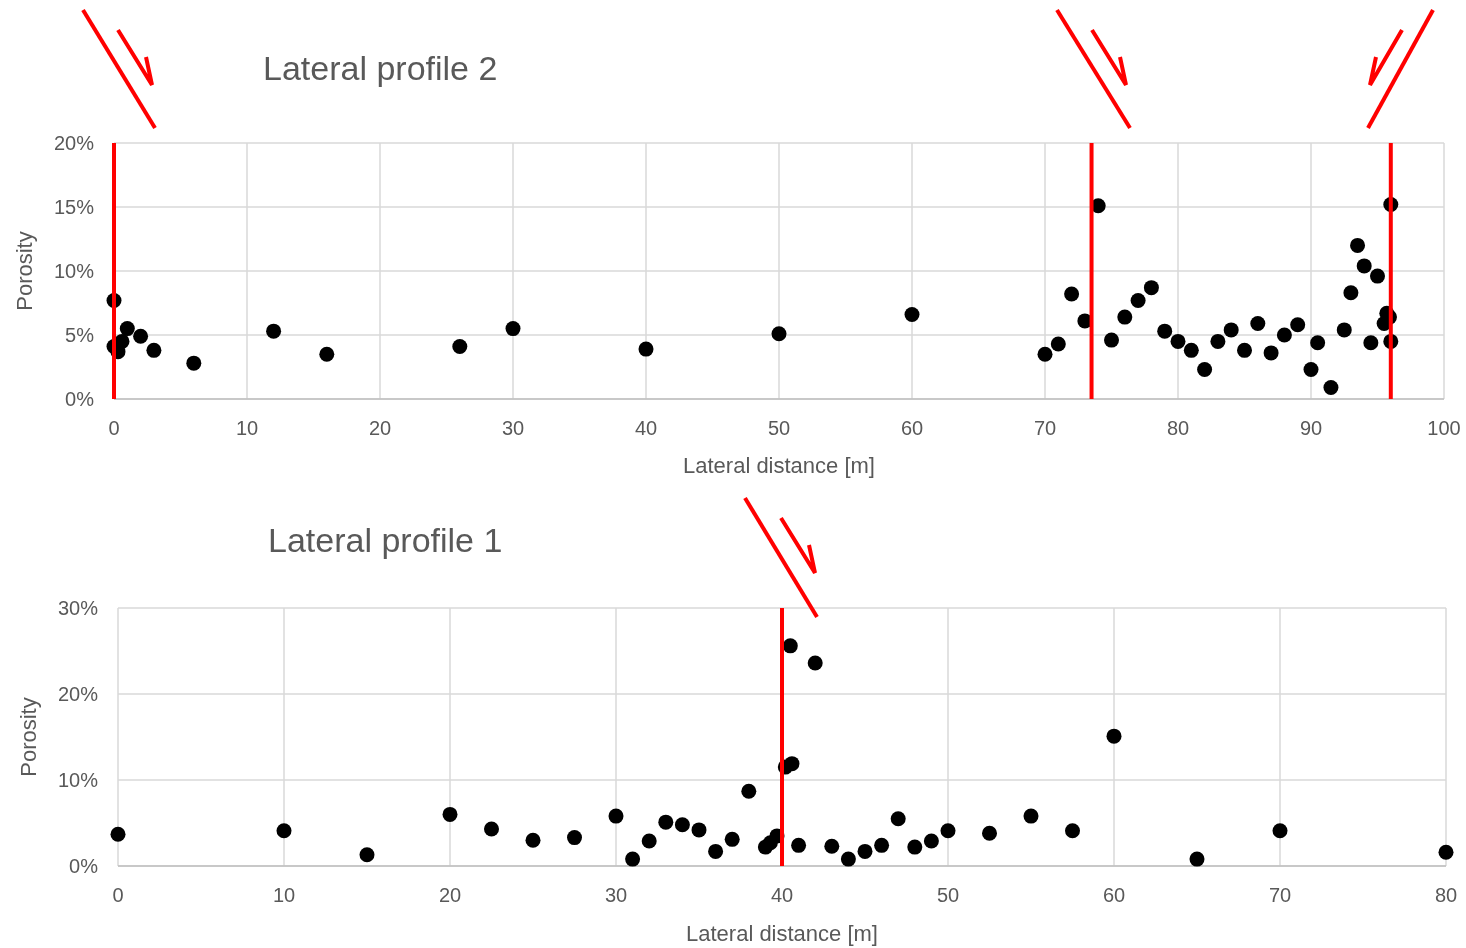 This screenshot has width=1466, height=948. Describe the element at coordinates (74, 207) in the screenshot. I see `y-tick-label: 15%` at that location.